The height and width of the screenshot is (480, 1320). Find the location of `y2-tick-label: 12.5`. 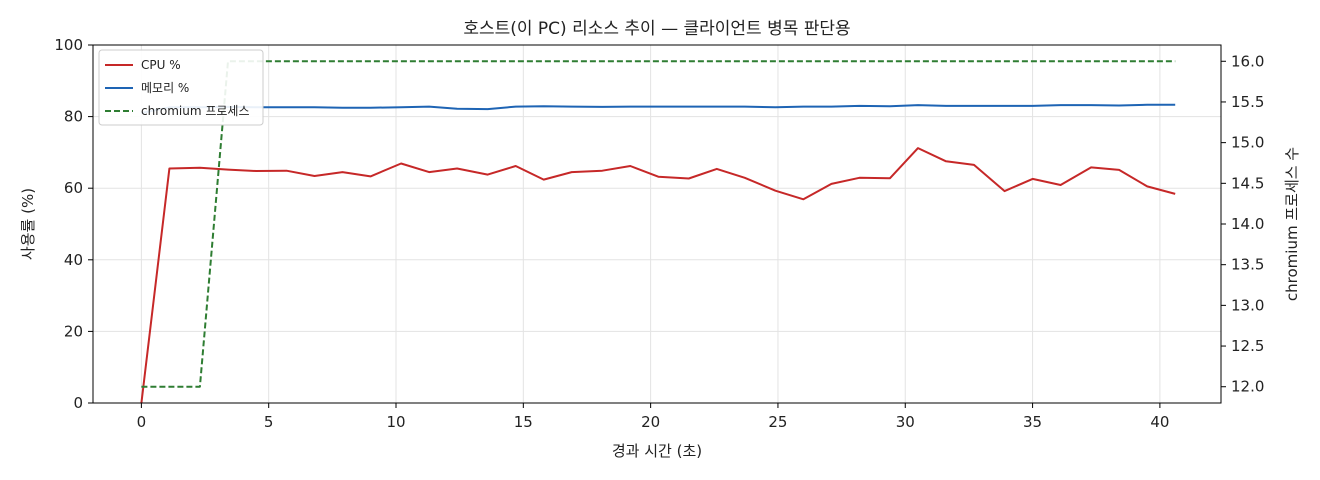

y2-tick-label: 12.5 is located at coordinates (1247, 346).